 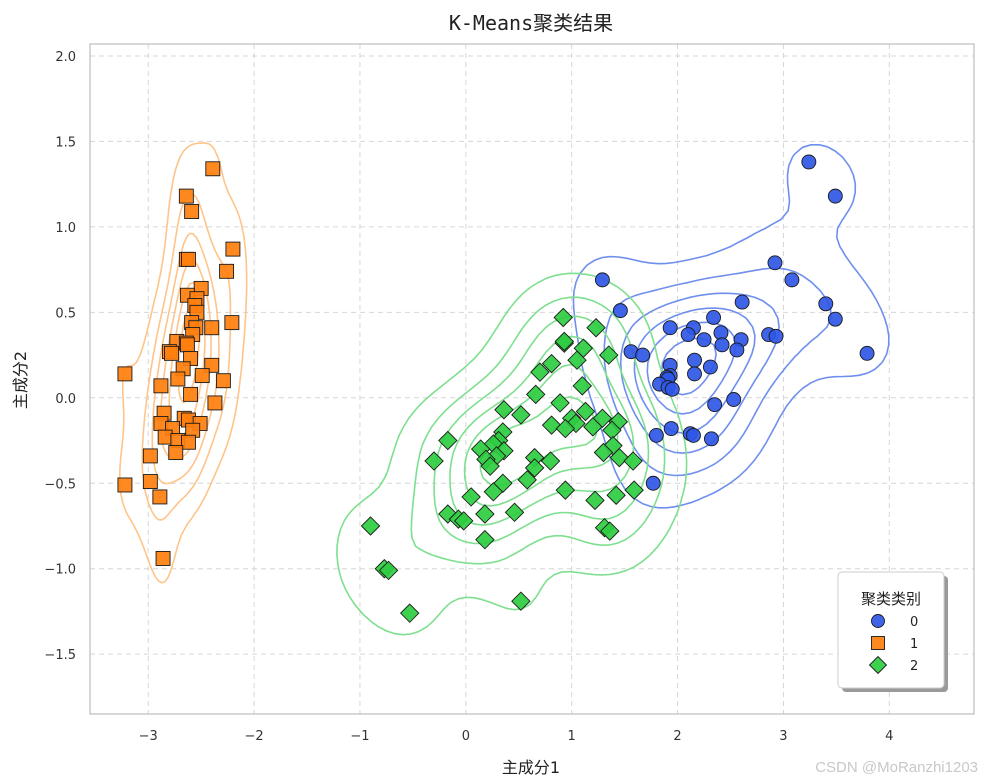 I want to click on y-tick-label: 2.0, so click(x=65, y=57).